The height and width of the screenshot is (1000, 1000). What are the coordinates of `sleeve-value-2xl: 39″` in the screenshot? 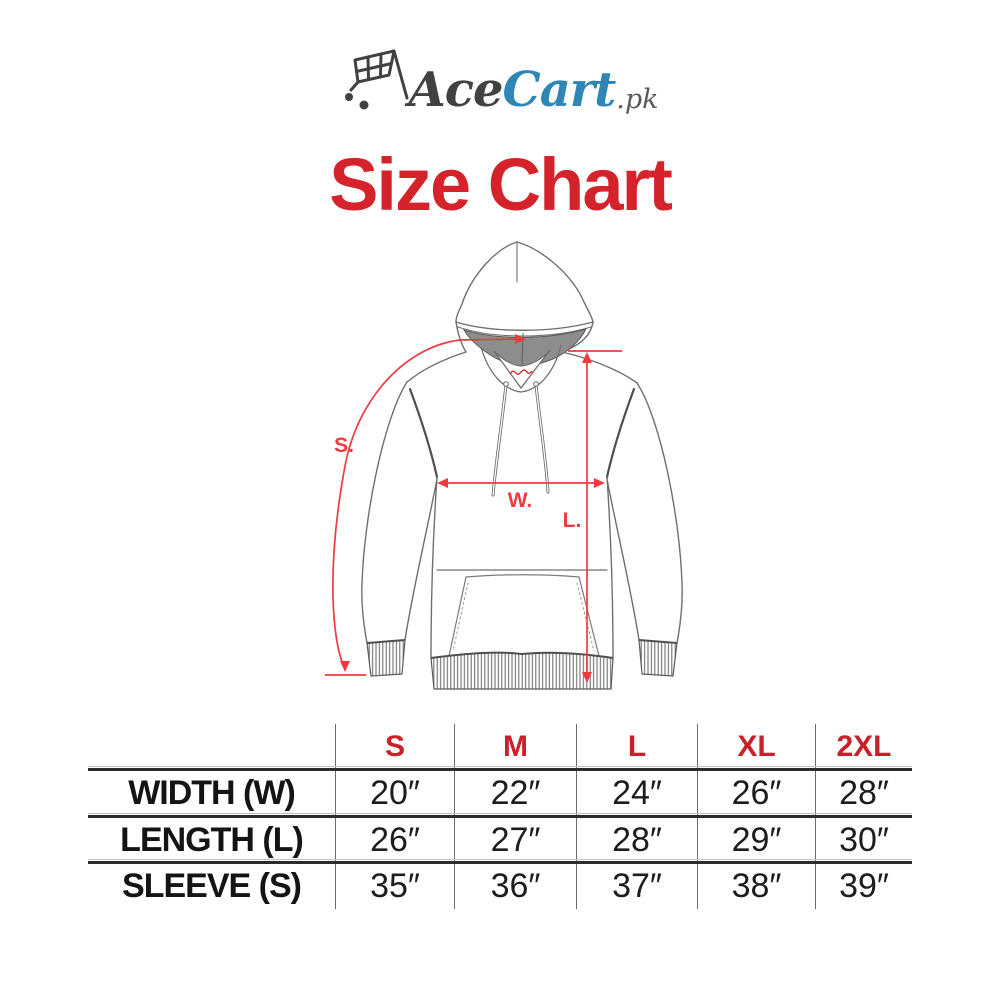 It's located at (863, 886).